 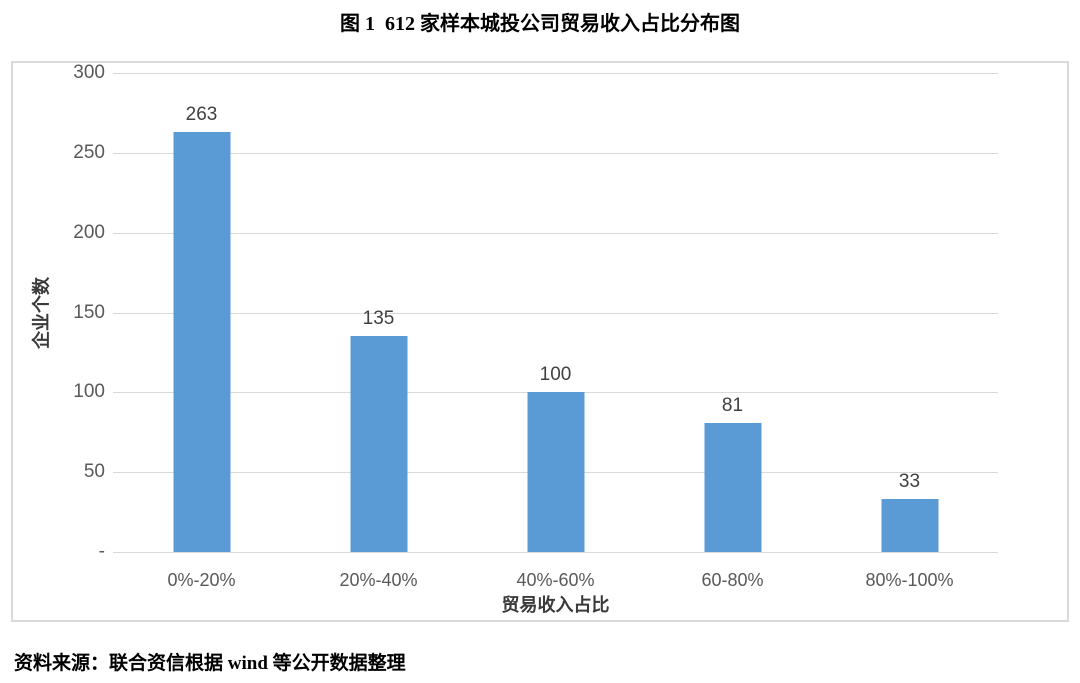 I want to click on x-tick-label: 80%-100%, so click(x=909, y=580).